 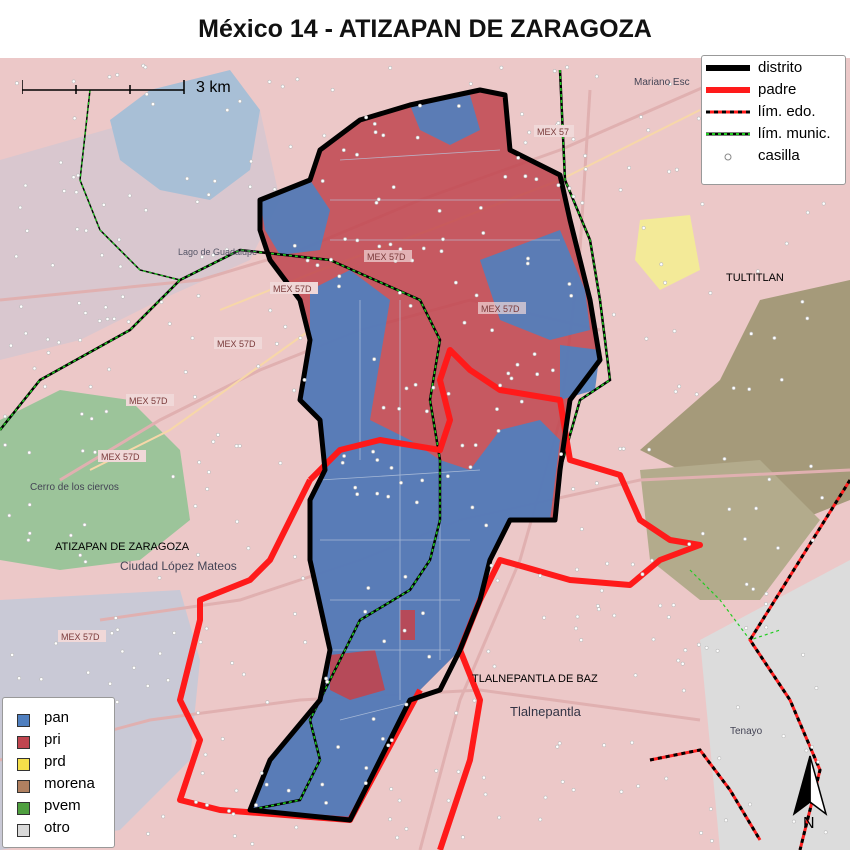 I want to click on scale-bar: 3 km, so click(x=131, y=88).